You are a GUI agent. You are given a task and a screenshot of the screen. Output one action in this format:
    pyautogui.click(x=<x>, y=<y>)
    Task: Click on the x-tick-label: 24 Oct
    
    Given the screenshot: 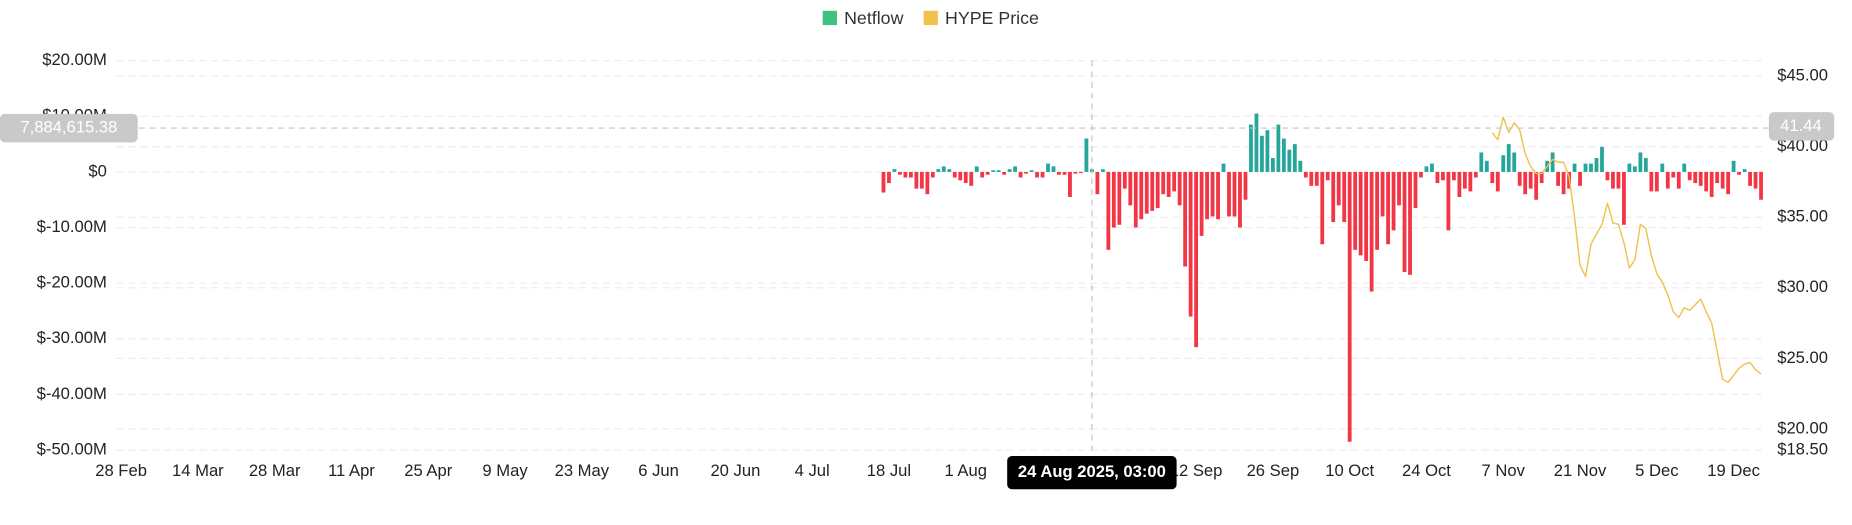 What is the action you would take?
    pyautogui.click(x=1426, y=470)
    